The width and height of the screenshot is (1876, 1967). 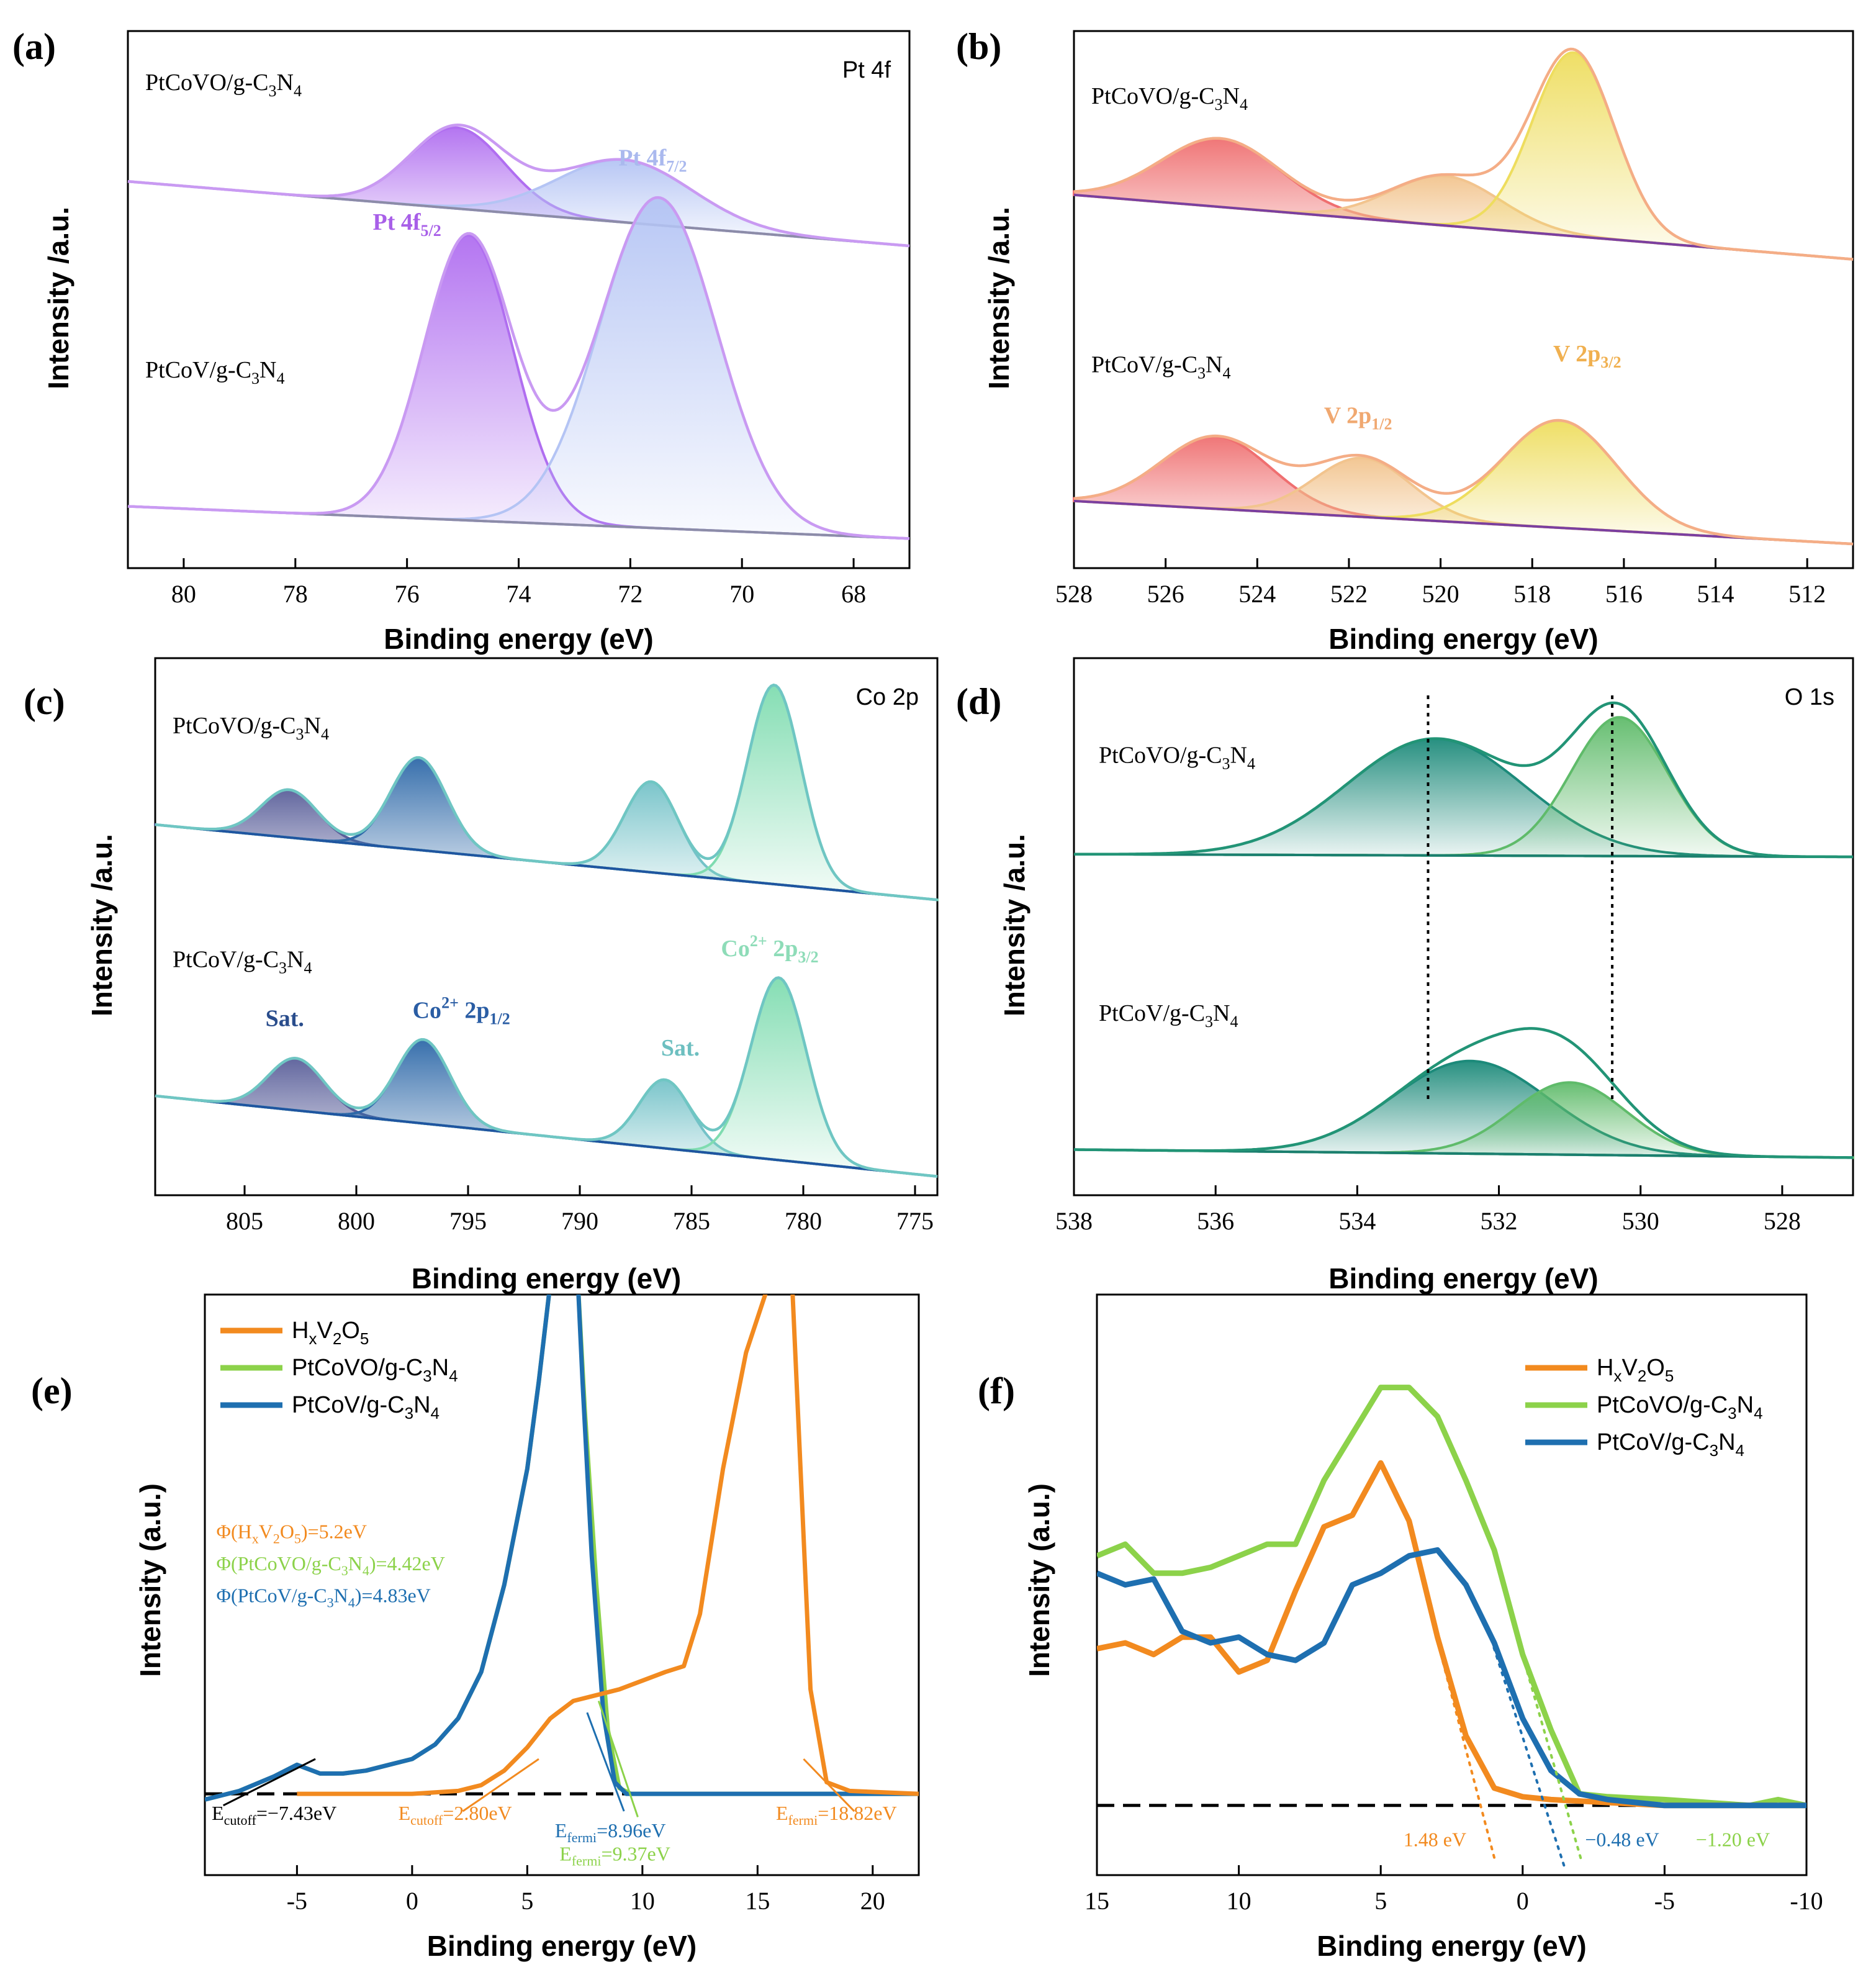 What do you see at coordinates (691, 1221) in the screenshot?
I see `x-tick-label: 785` at bounding box center [691, 1221].